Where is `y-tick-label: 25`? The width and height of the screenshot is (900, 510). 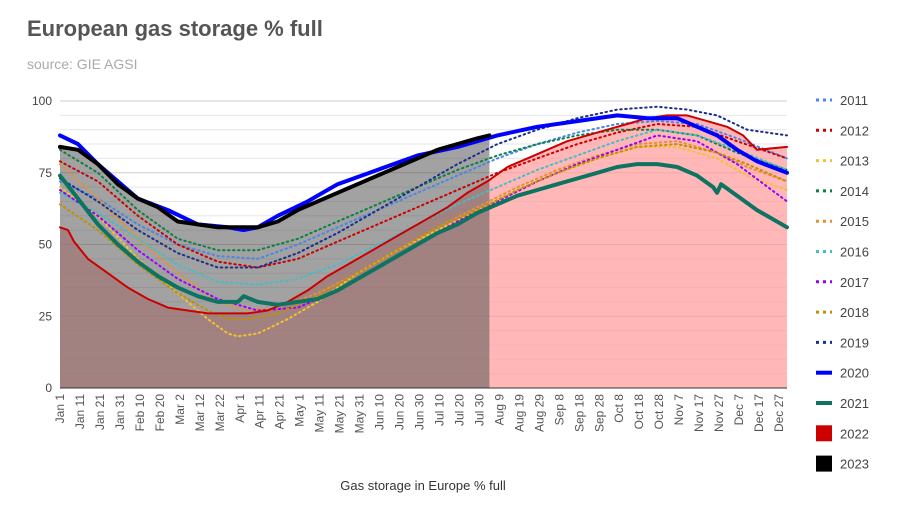
y-tick-label: 25 is located at coordinates (46, 316).